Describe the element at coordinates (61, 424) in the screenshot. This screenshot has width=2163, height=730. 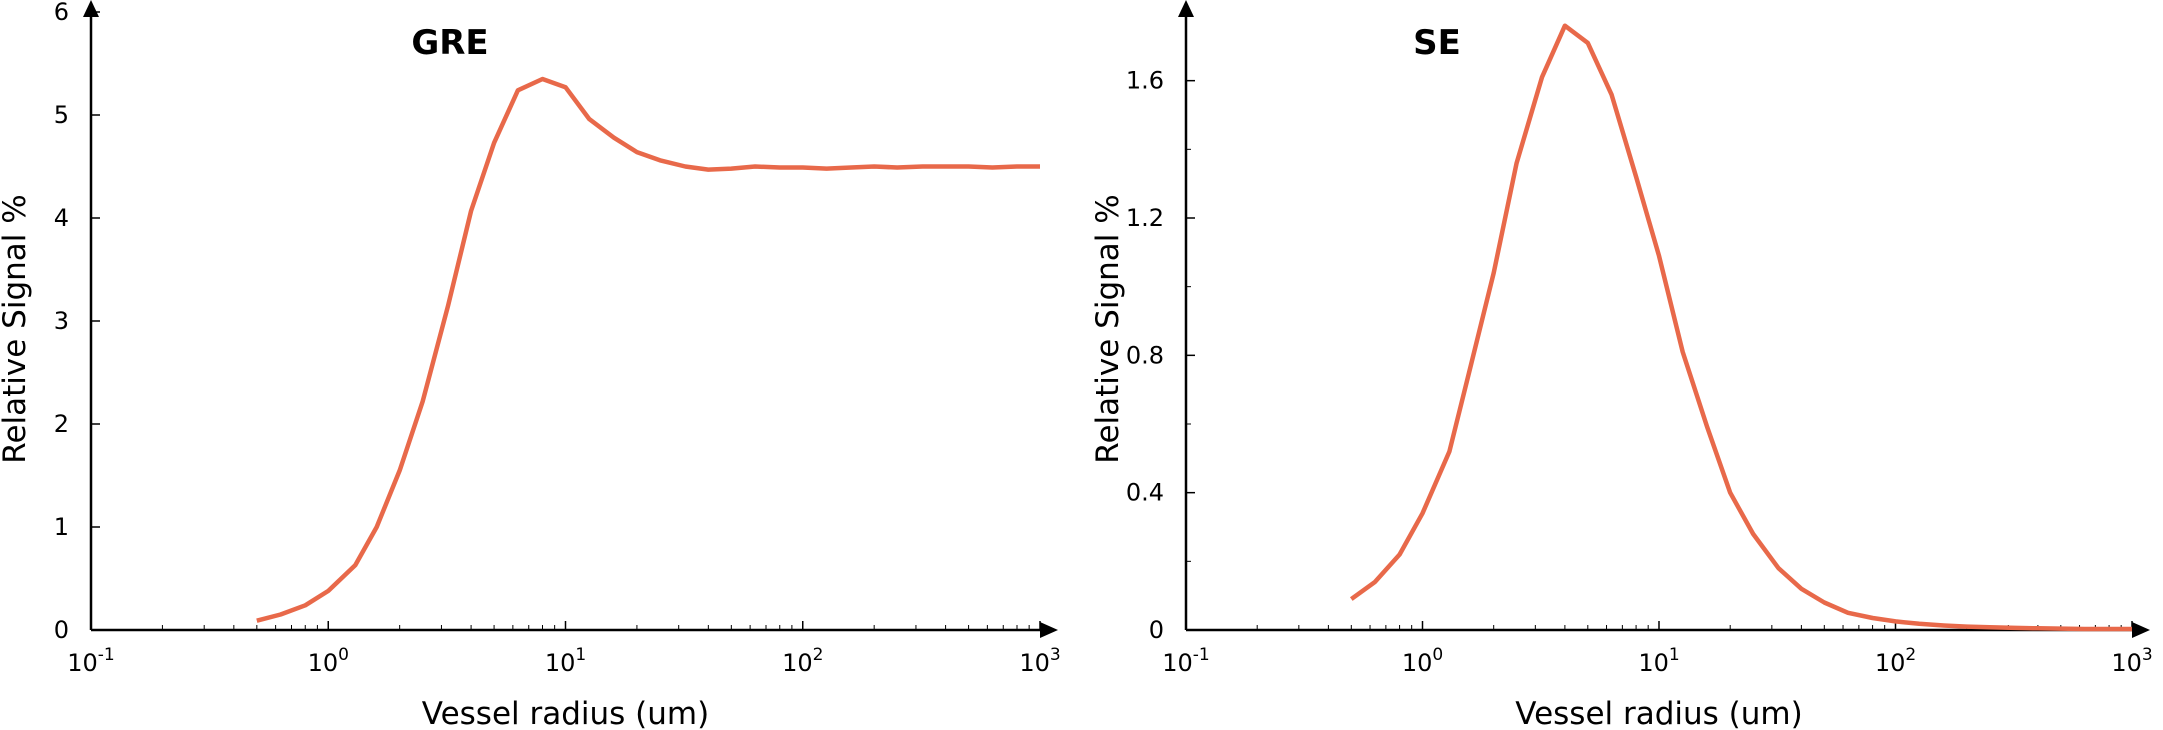
I see `y-tick-label: 2` at that location.